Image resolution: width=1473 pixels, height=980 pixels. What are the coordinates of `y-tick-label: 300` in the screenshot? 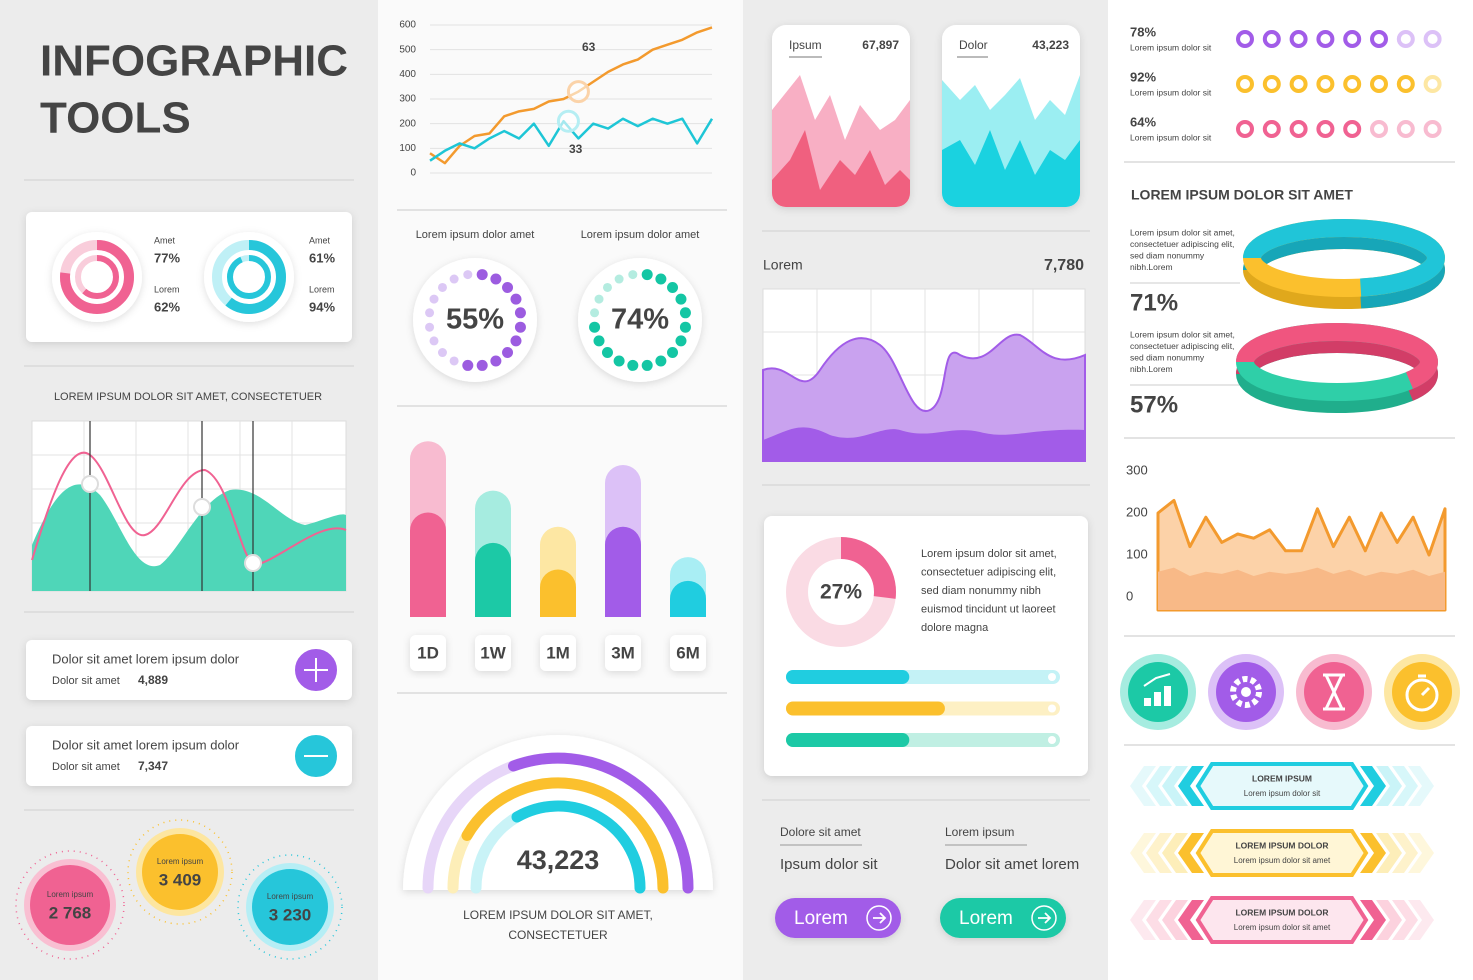 It's located at (407, 99).